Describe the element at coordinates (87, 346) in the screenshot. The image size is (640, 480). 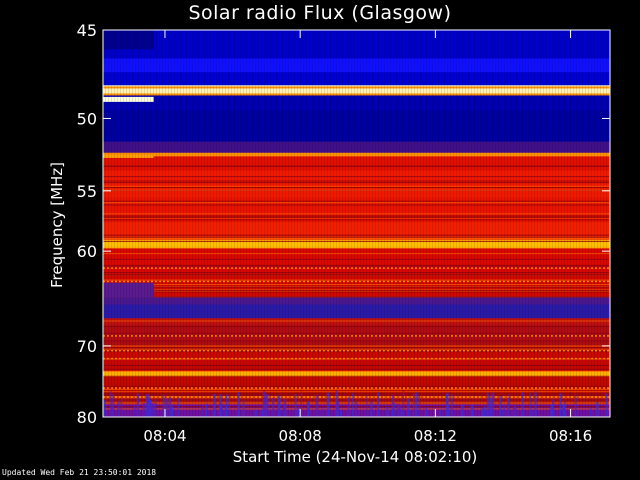
I see `y-tick-label: 70` at that location.